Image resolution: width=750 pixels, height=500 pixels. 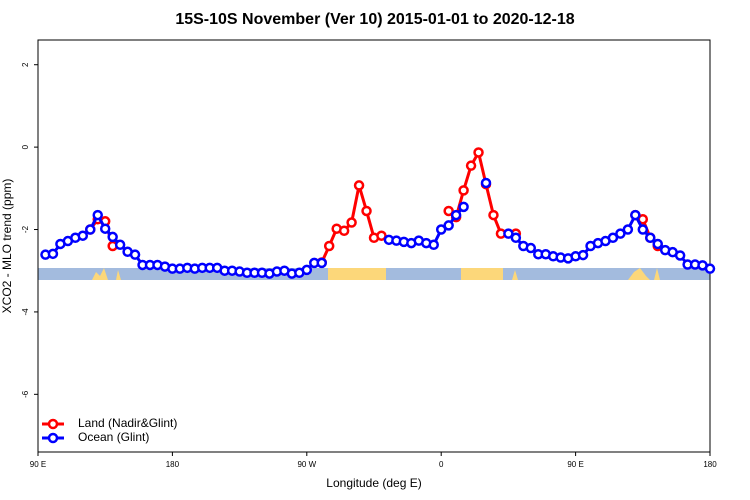 What do you see at coordinates (25, 312) in the screenshot?
I see `y-tick-label: -4` at bounding box center [25, 312].